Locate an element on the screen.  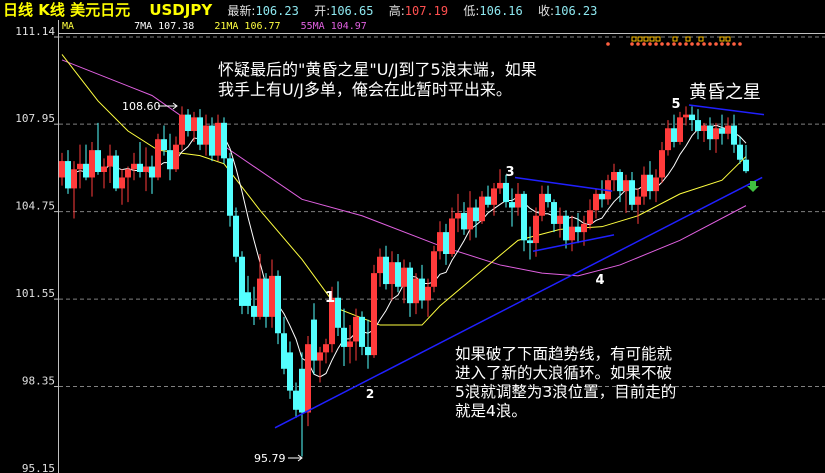
y-tick-label: 98.35 is located at coordinates (38, 381).